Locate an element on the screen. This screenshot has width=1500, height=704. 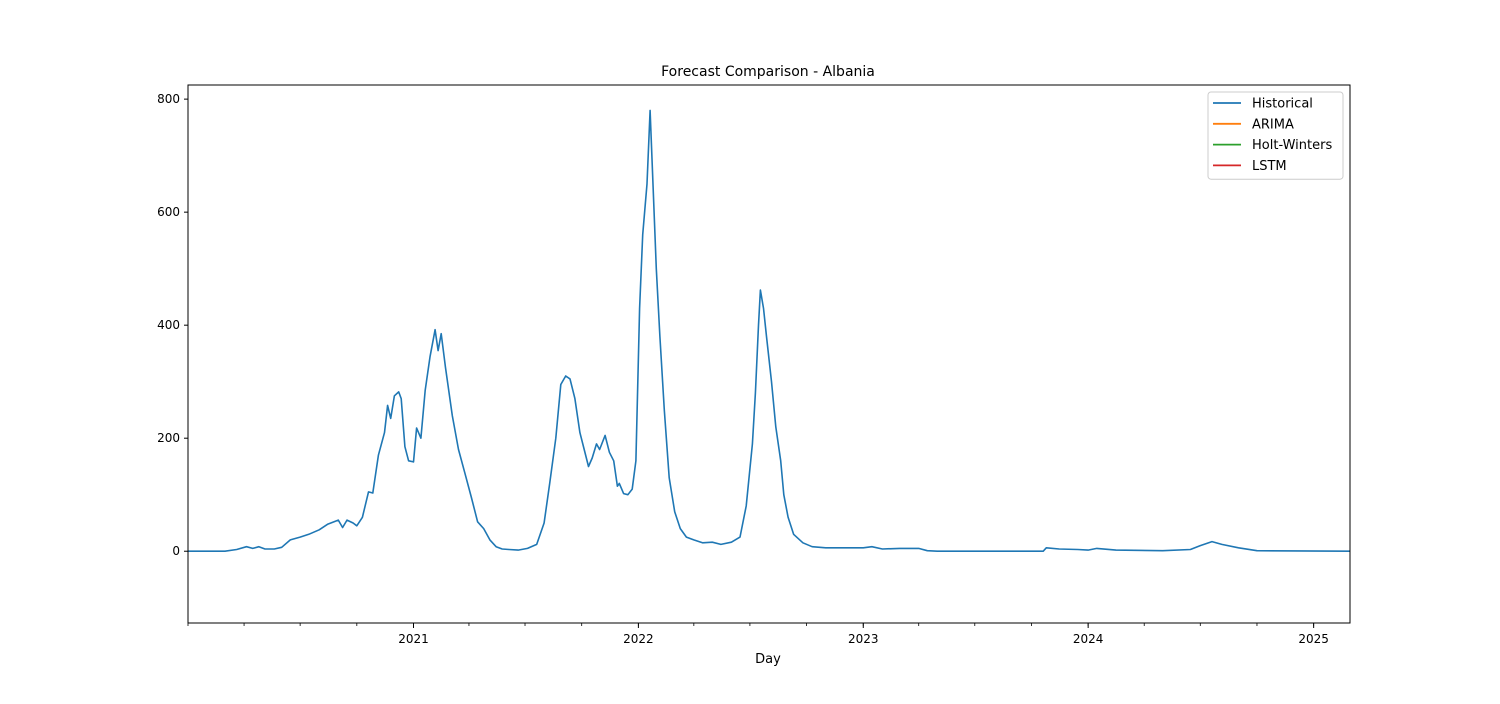
x-axis-label: Day is located at coordinates (768, 659).